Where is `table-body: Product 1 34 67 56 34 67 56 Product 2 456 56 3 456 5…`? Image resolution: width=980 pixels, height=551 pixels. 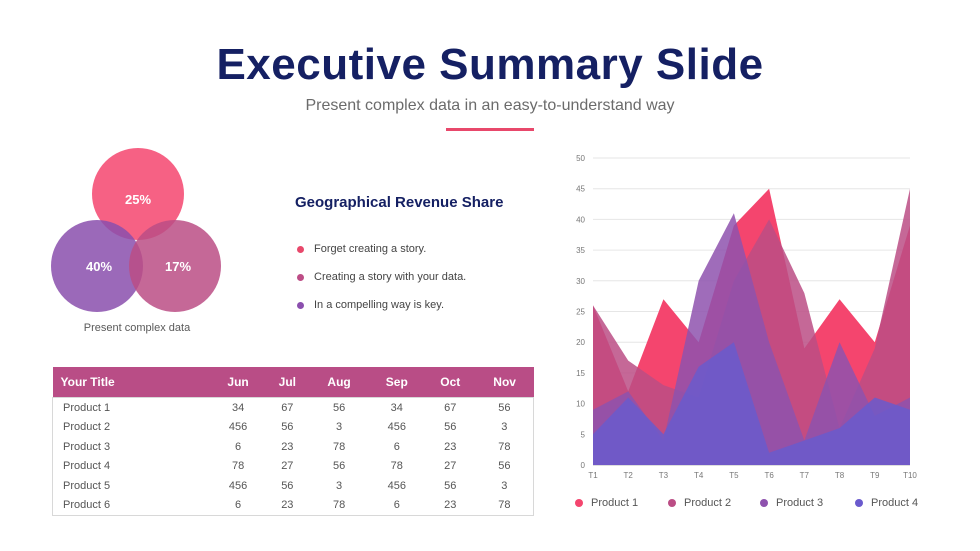
table-body: Product 1 34 67 56 34 67 56 Product 2 456 56 3 456 5… is located at coordinates (293, 456).